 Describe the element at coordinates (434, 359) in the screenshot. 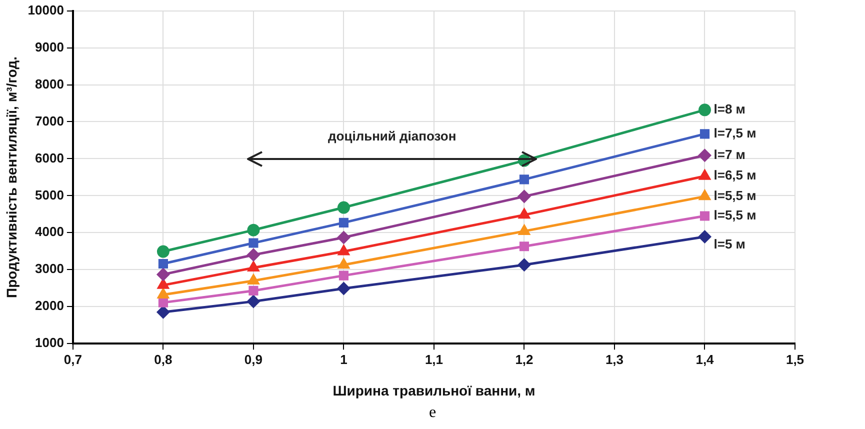

I see `x-tick-label: 1,1` at that location.